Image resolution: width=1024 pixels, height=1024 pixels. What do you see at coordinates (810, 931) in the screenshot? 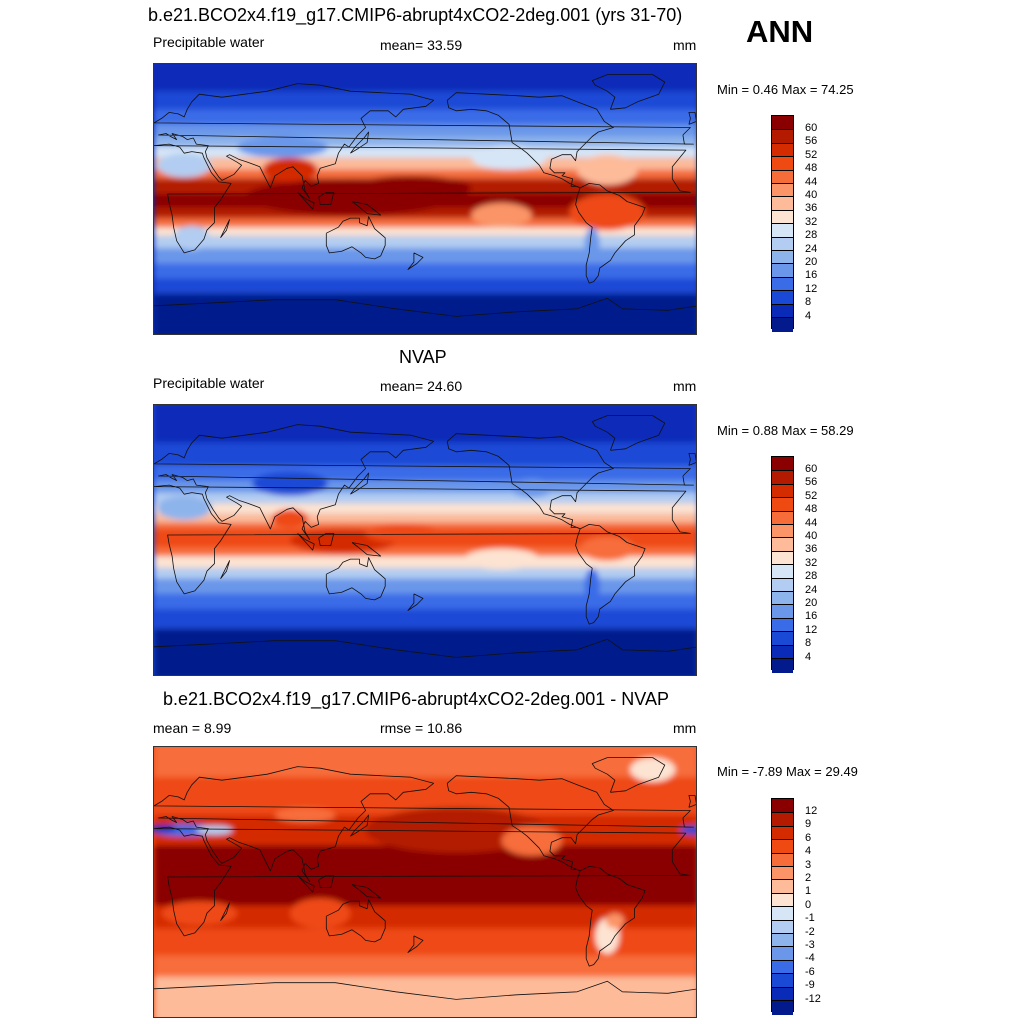
I see `colorbar-tick-label: -2` at bounding box center [810, 931].